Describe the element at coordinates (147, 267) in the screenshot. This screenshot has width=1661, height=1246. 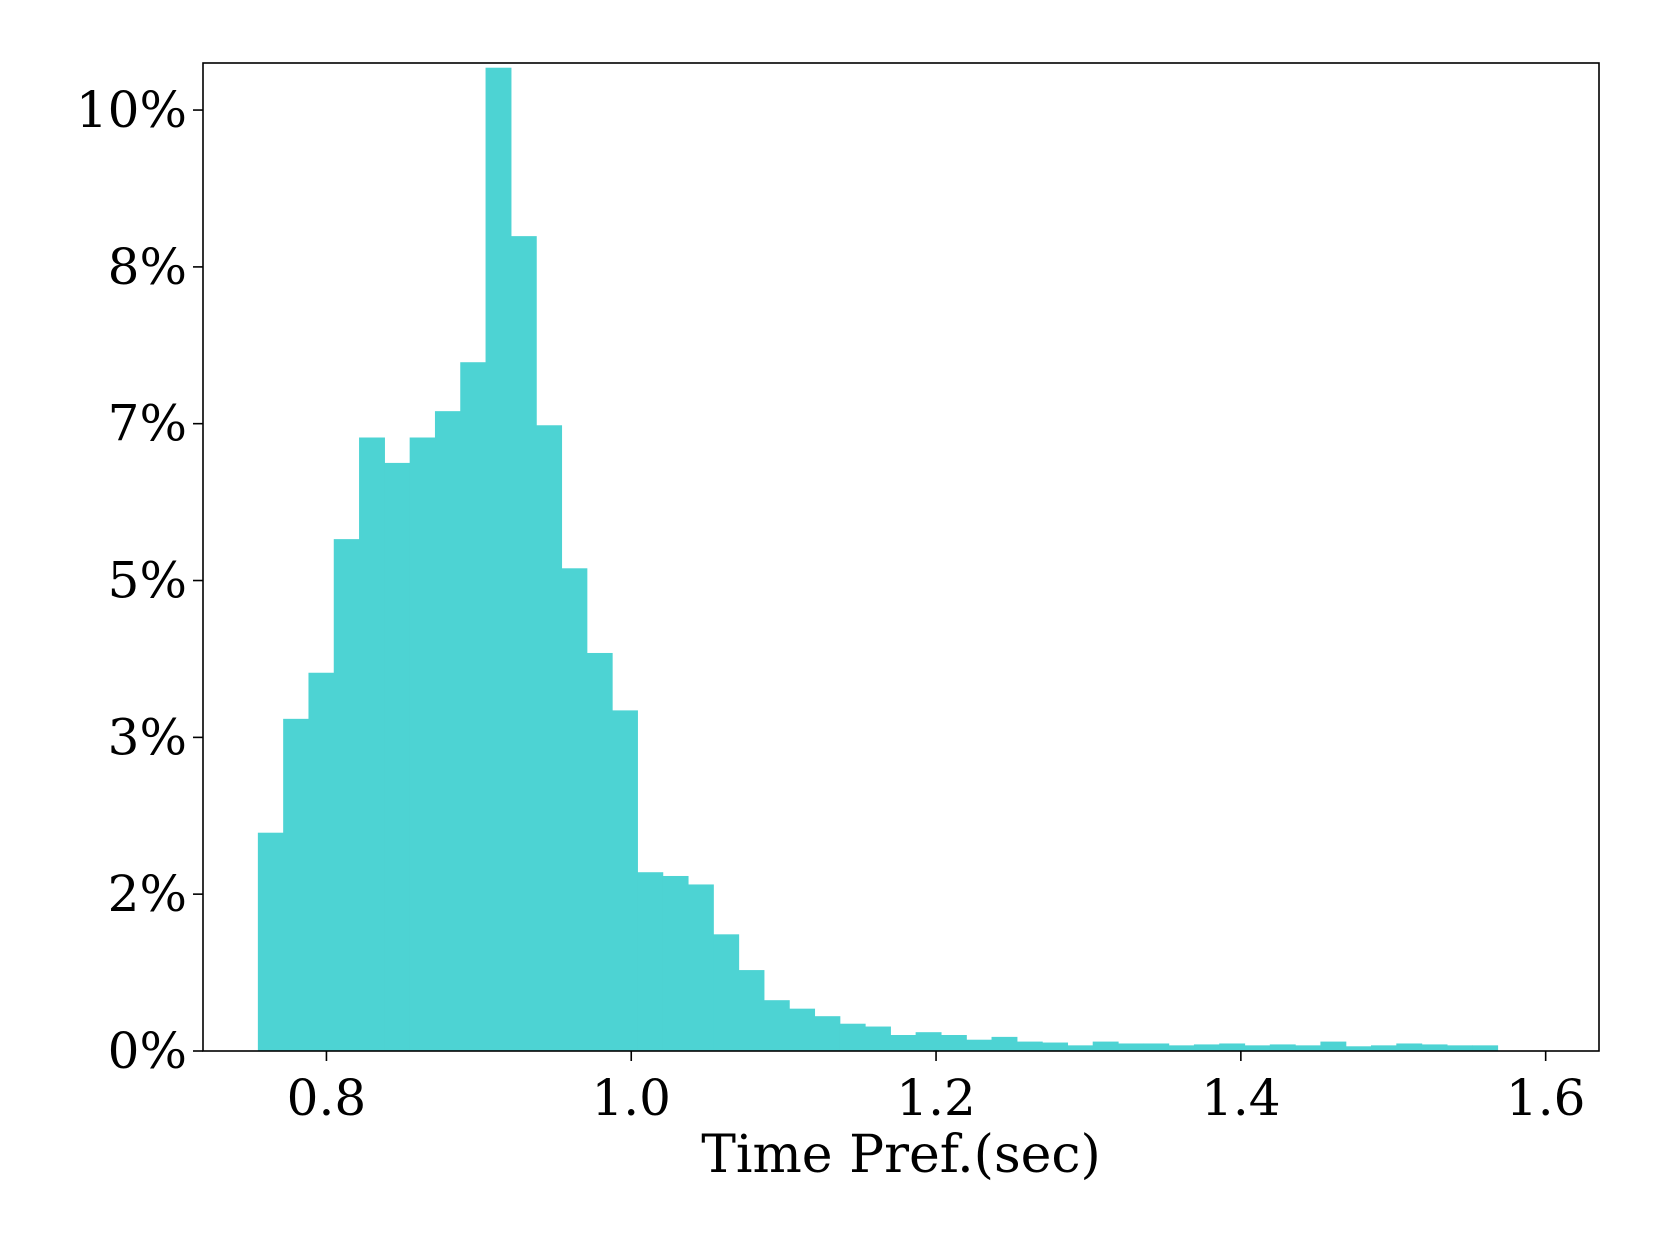
I see `y-tick-label: 8%` at that location.